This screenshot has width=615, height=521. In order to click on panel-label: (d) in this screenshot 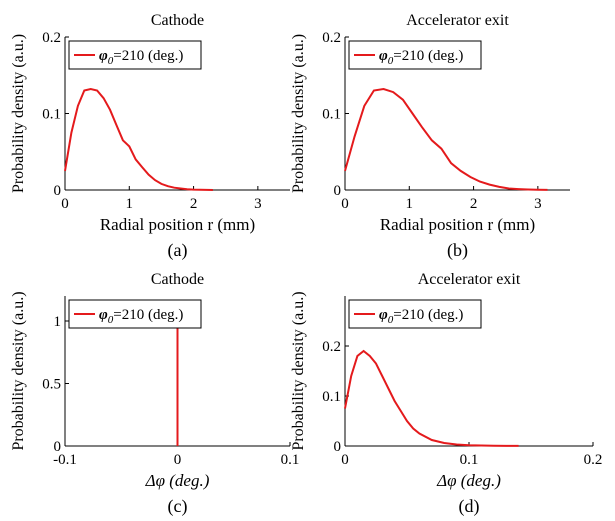, I will do `click(469, 506)`.